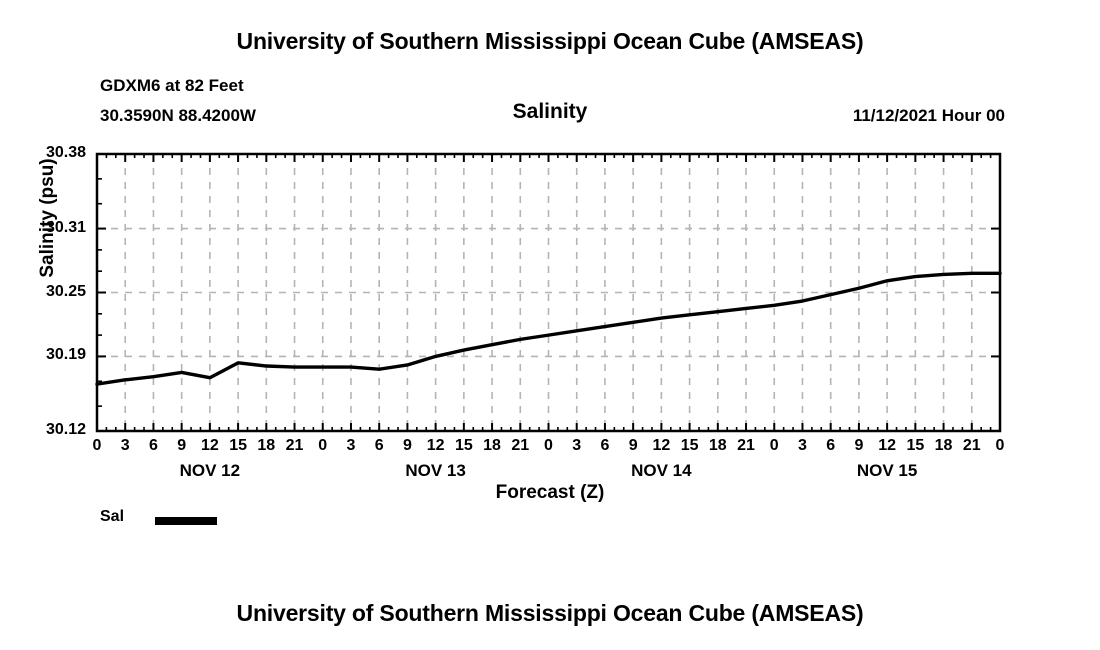  Describe the element at coordinates (65, 227) in the screenshot. I see `y-tick-label: 30.31` at that location.